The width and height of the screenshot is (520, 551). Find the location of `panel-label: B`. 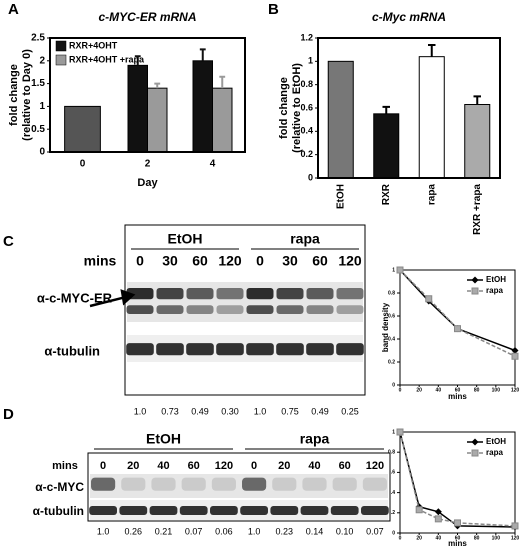

panel-label: B is located at coordinates (273, 9).